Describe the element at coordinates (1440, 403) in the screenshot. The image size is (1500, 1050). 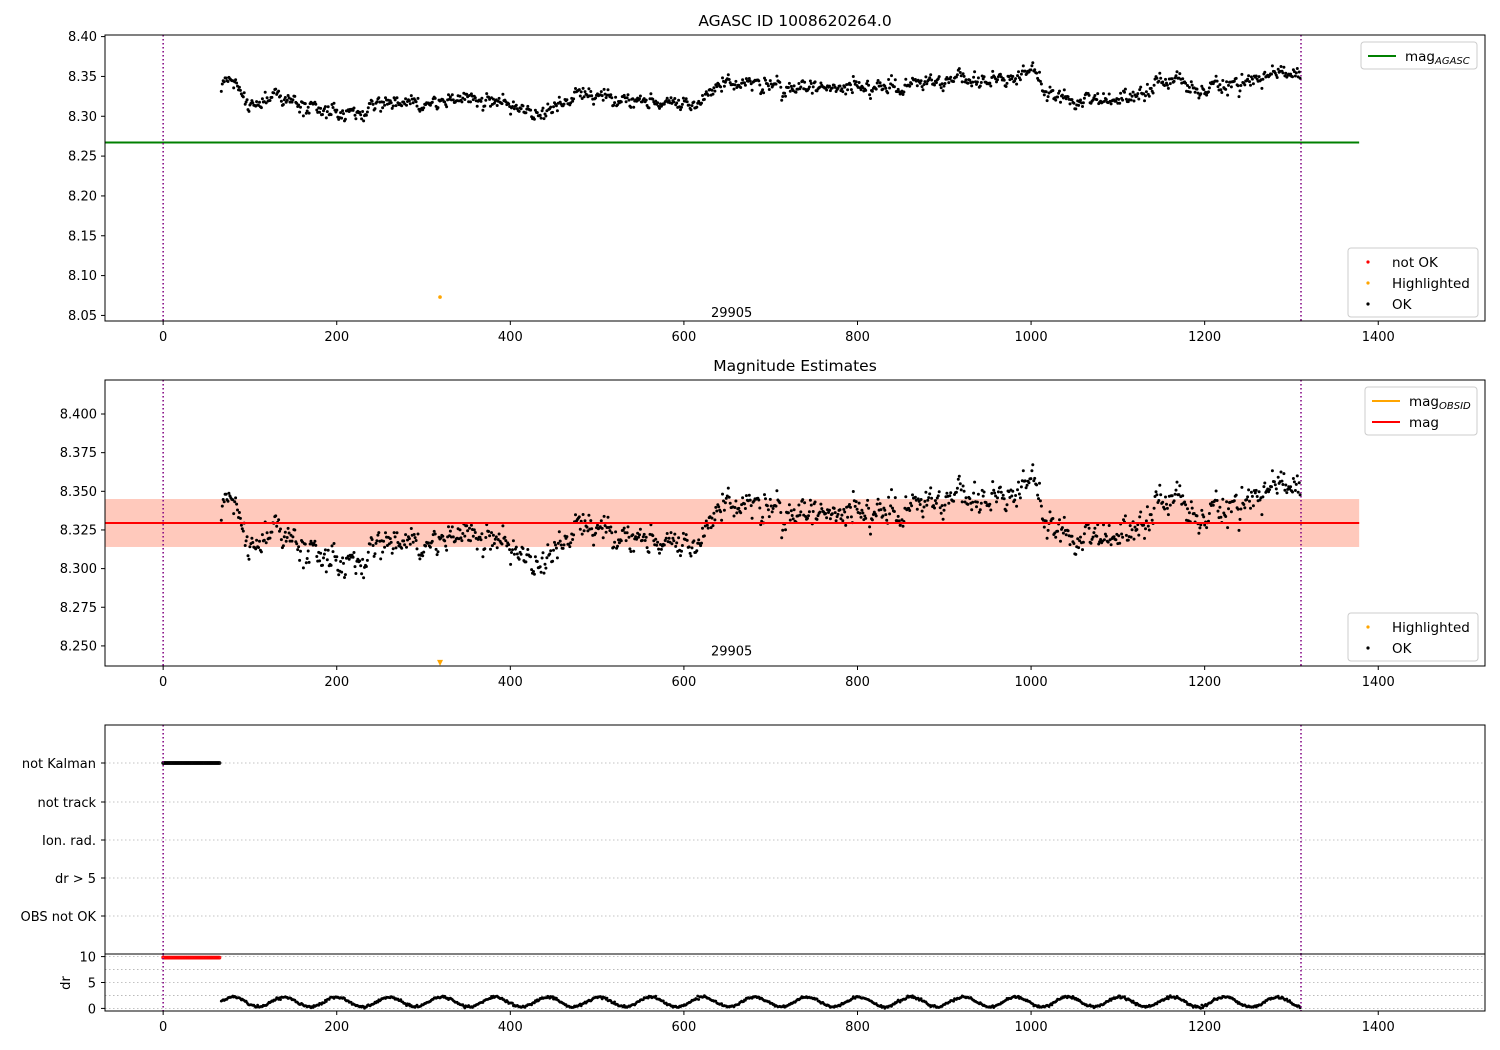
I see `legend-label: magOBSID` at that location.